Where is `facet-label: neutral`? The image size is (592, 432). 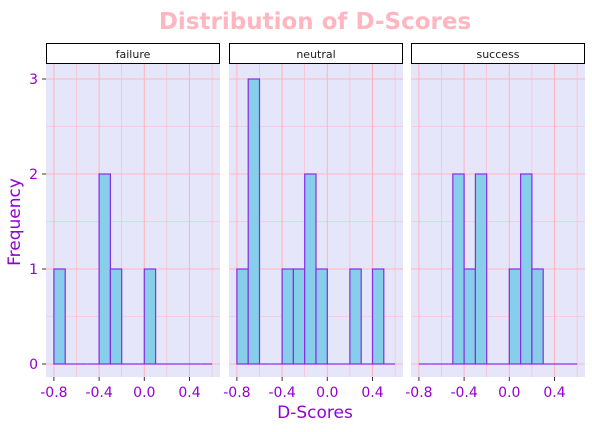
facet-label: neutral is located at coordinates (315, 54).